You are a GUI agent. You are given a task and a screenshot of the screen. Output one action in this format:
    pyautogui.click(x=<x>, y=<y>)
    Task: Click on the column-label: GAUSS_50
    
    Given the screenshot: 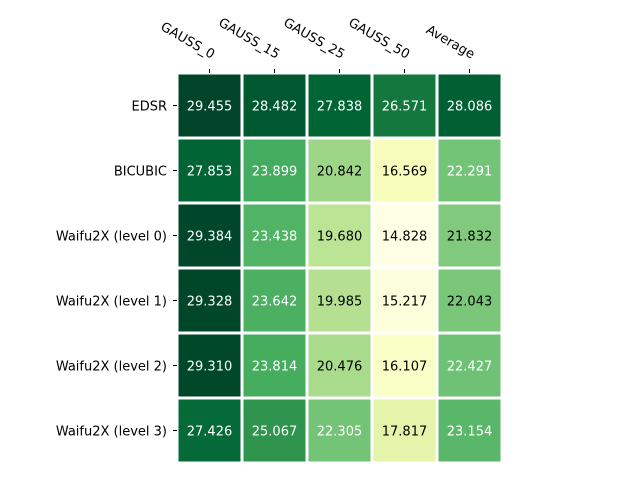 What is the action you would take?
    pyautogui.click(x=379, y=38)
    